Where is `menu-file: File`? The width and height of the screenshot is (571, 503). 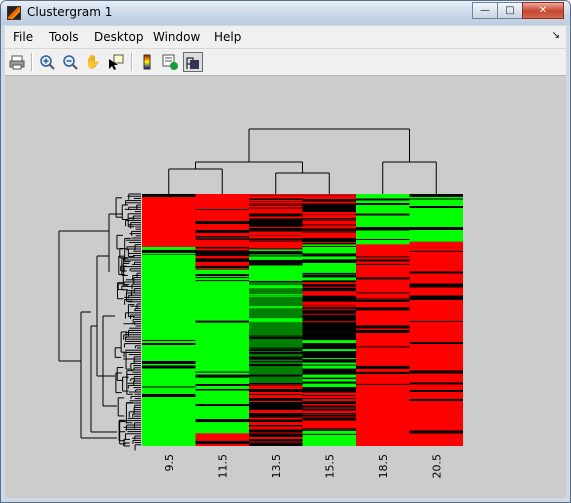 menu-file: File is located at coordinates (23, 37).